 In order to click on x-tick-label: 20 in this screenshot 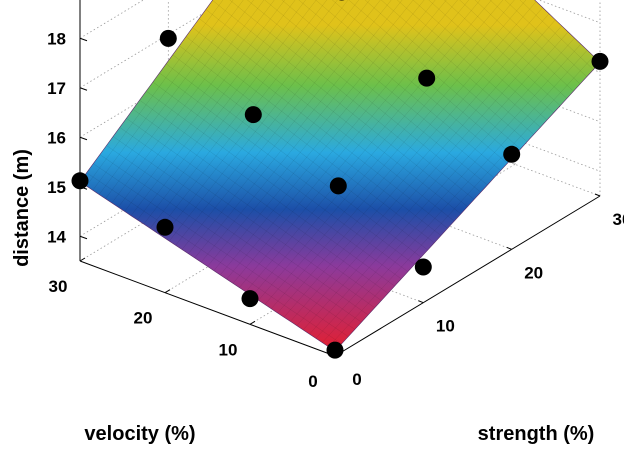, I will do `click(533, 272)`.